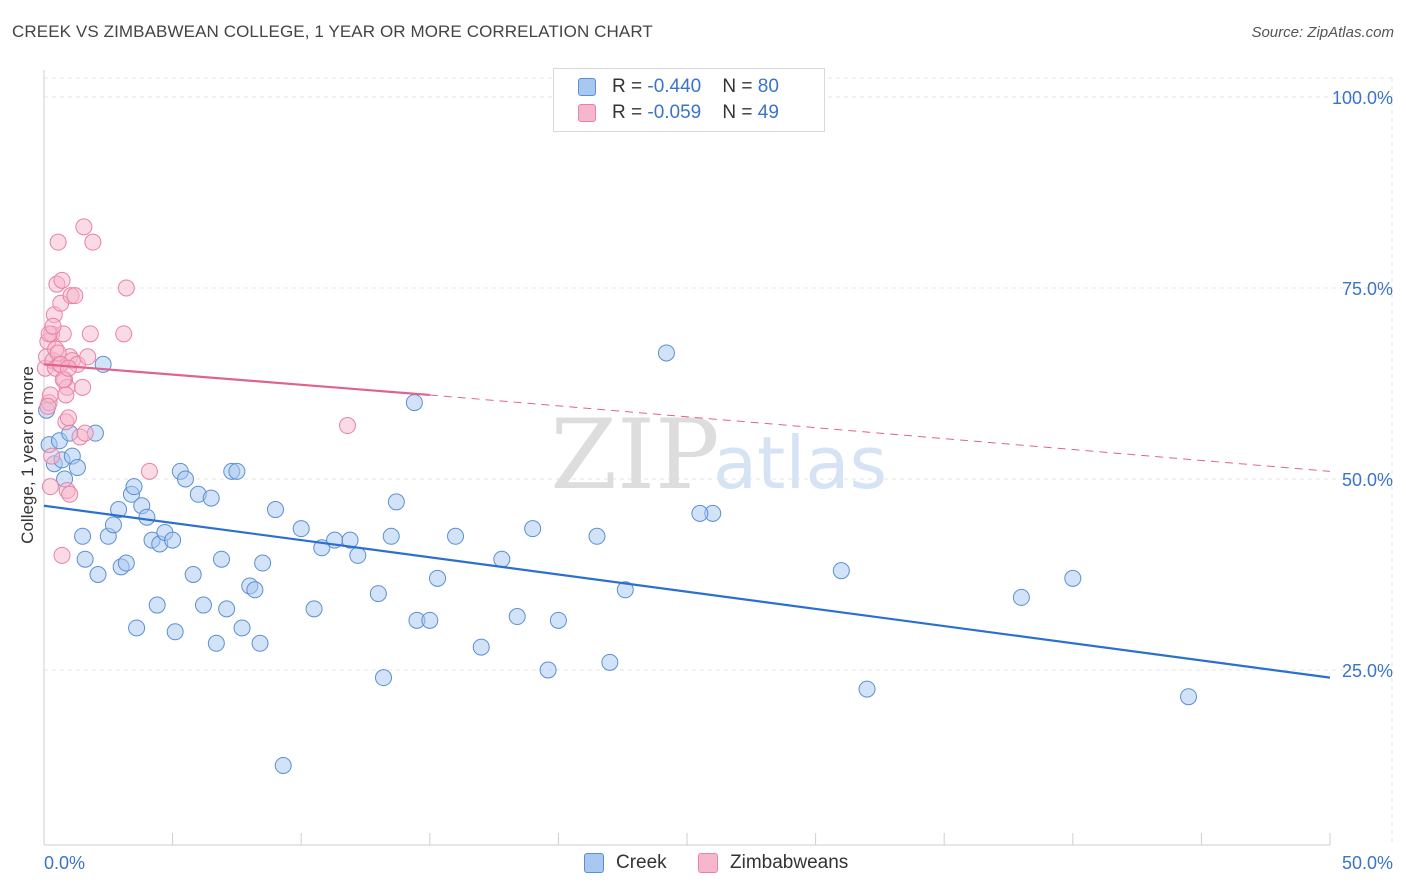 The image size is (1406, 892). What do you see at coordinates (768, 86) in the screenshot?
I see `creek-n-value: 80` at bounding box center [768, 86].